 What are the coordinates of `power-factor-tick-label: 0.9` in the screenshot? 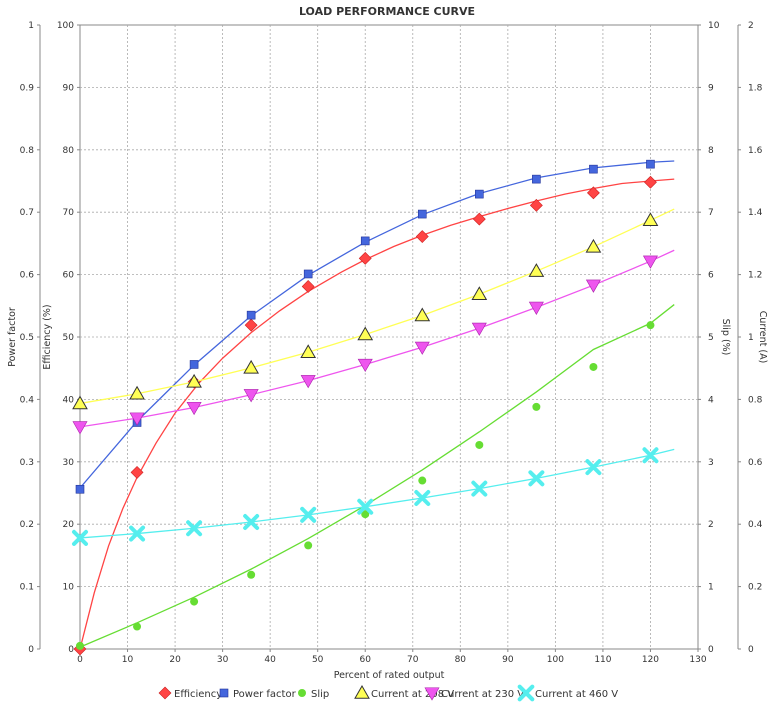 It's located at (27, 88).